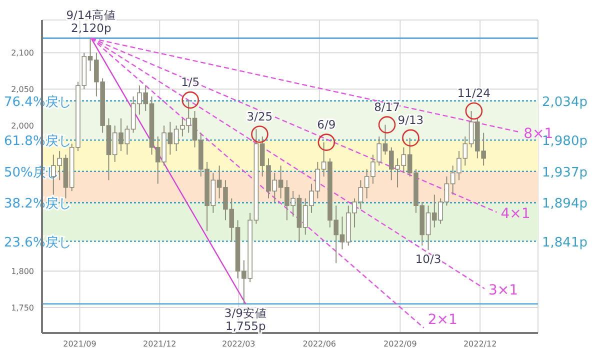  What do you see at coordinates (22, 271) in the screenshot?
I see `y-tick-label: 1,800` at bounding box center [22, 271].